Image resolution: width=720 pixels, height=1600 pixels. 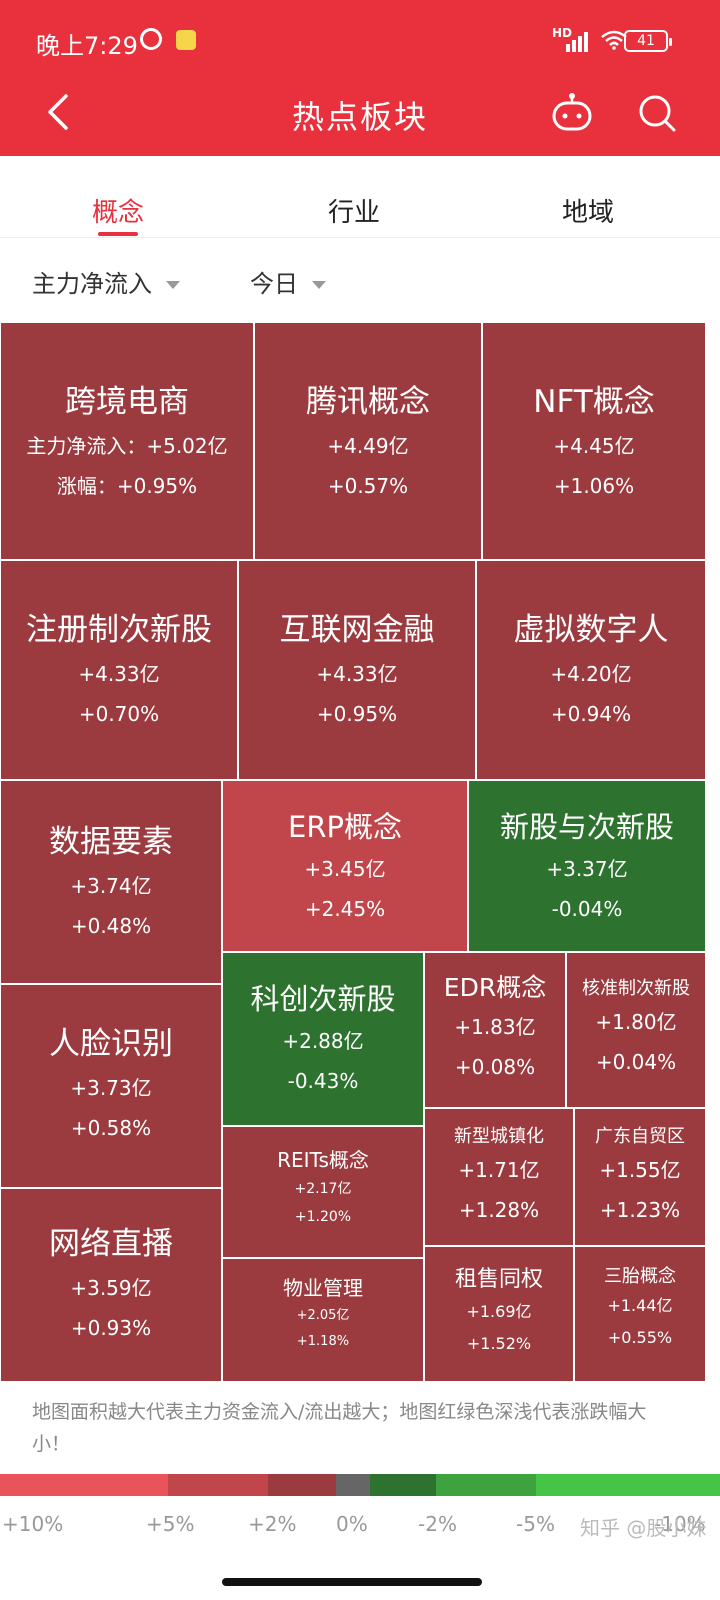 What do you see at coordinates (111, 926) in the screenshot?
I see `change-percent-value: +0.48%` at bounding box center [111, 926].